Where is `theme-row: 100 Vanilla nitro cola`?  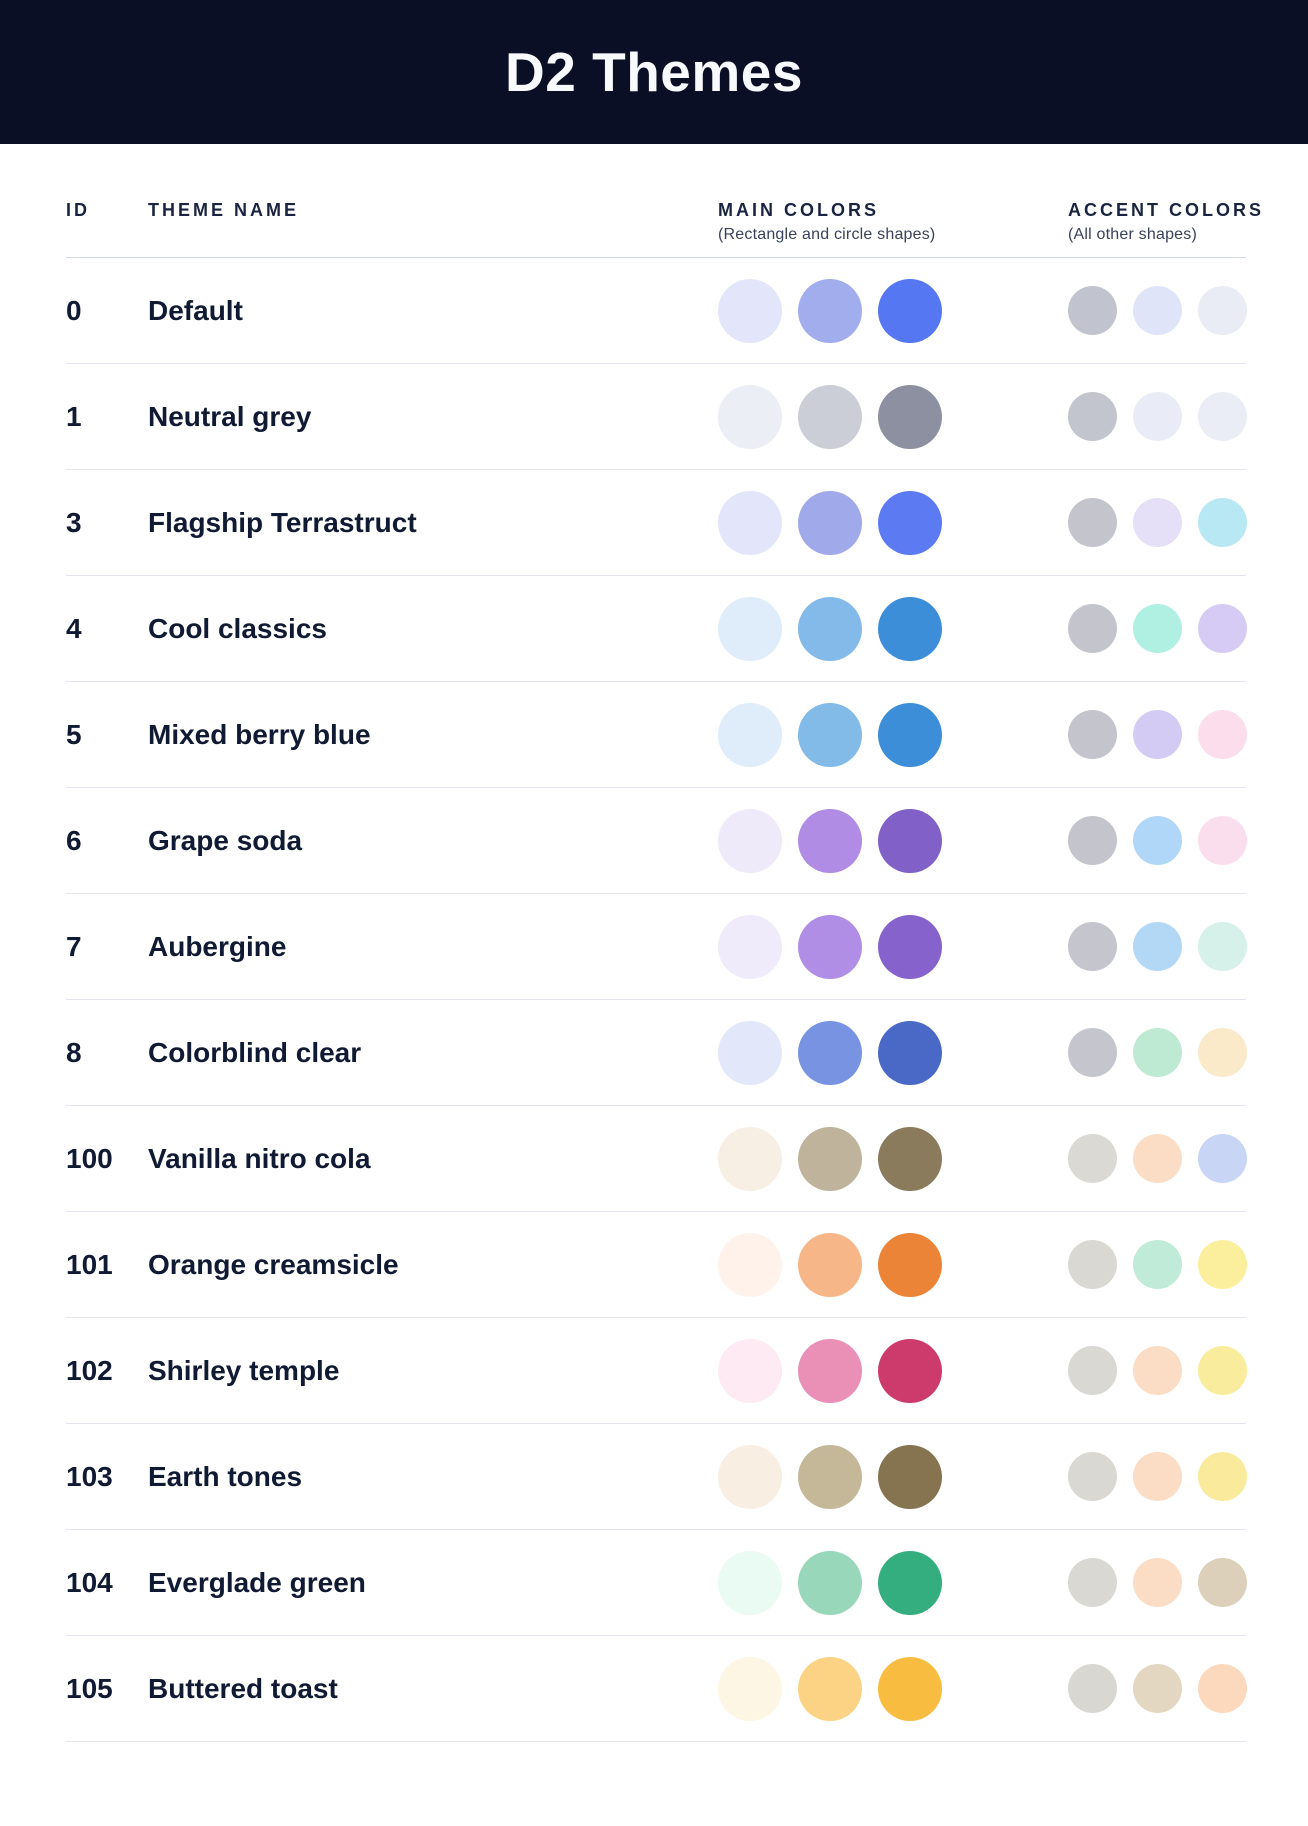
theme-row: 100 Vanilla nitro cola is located at coordinates (656, 1159).